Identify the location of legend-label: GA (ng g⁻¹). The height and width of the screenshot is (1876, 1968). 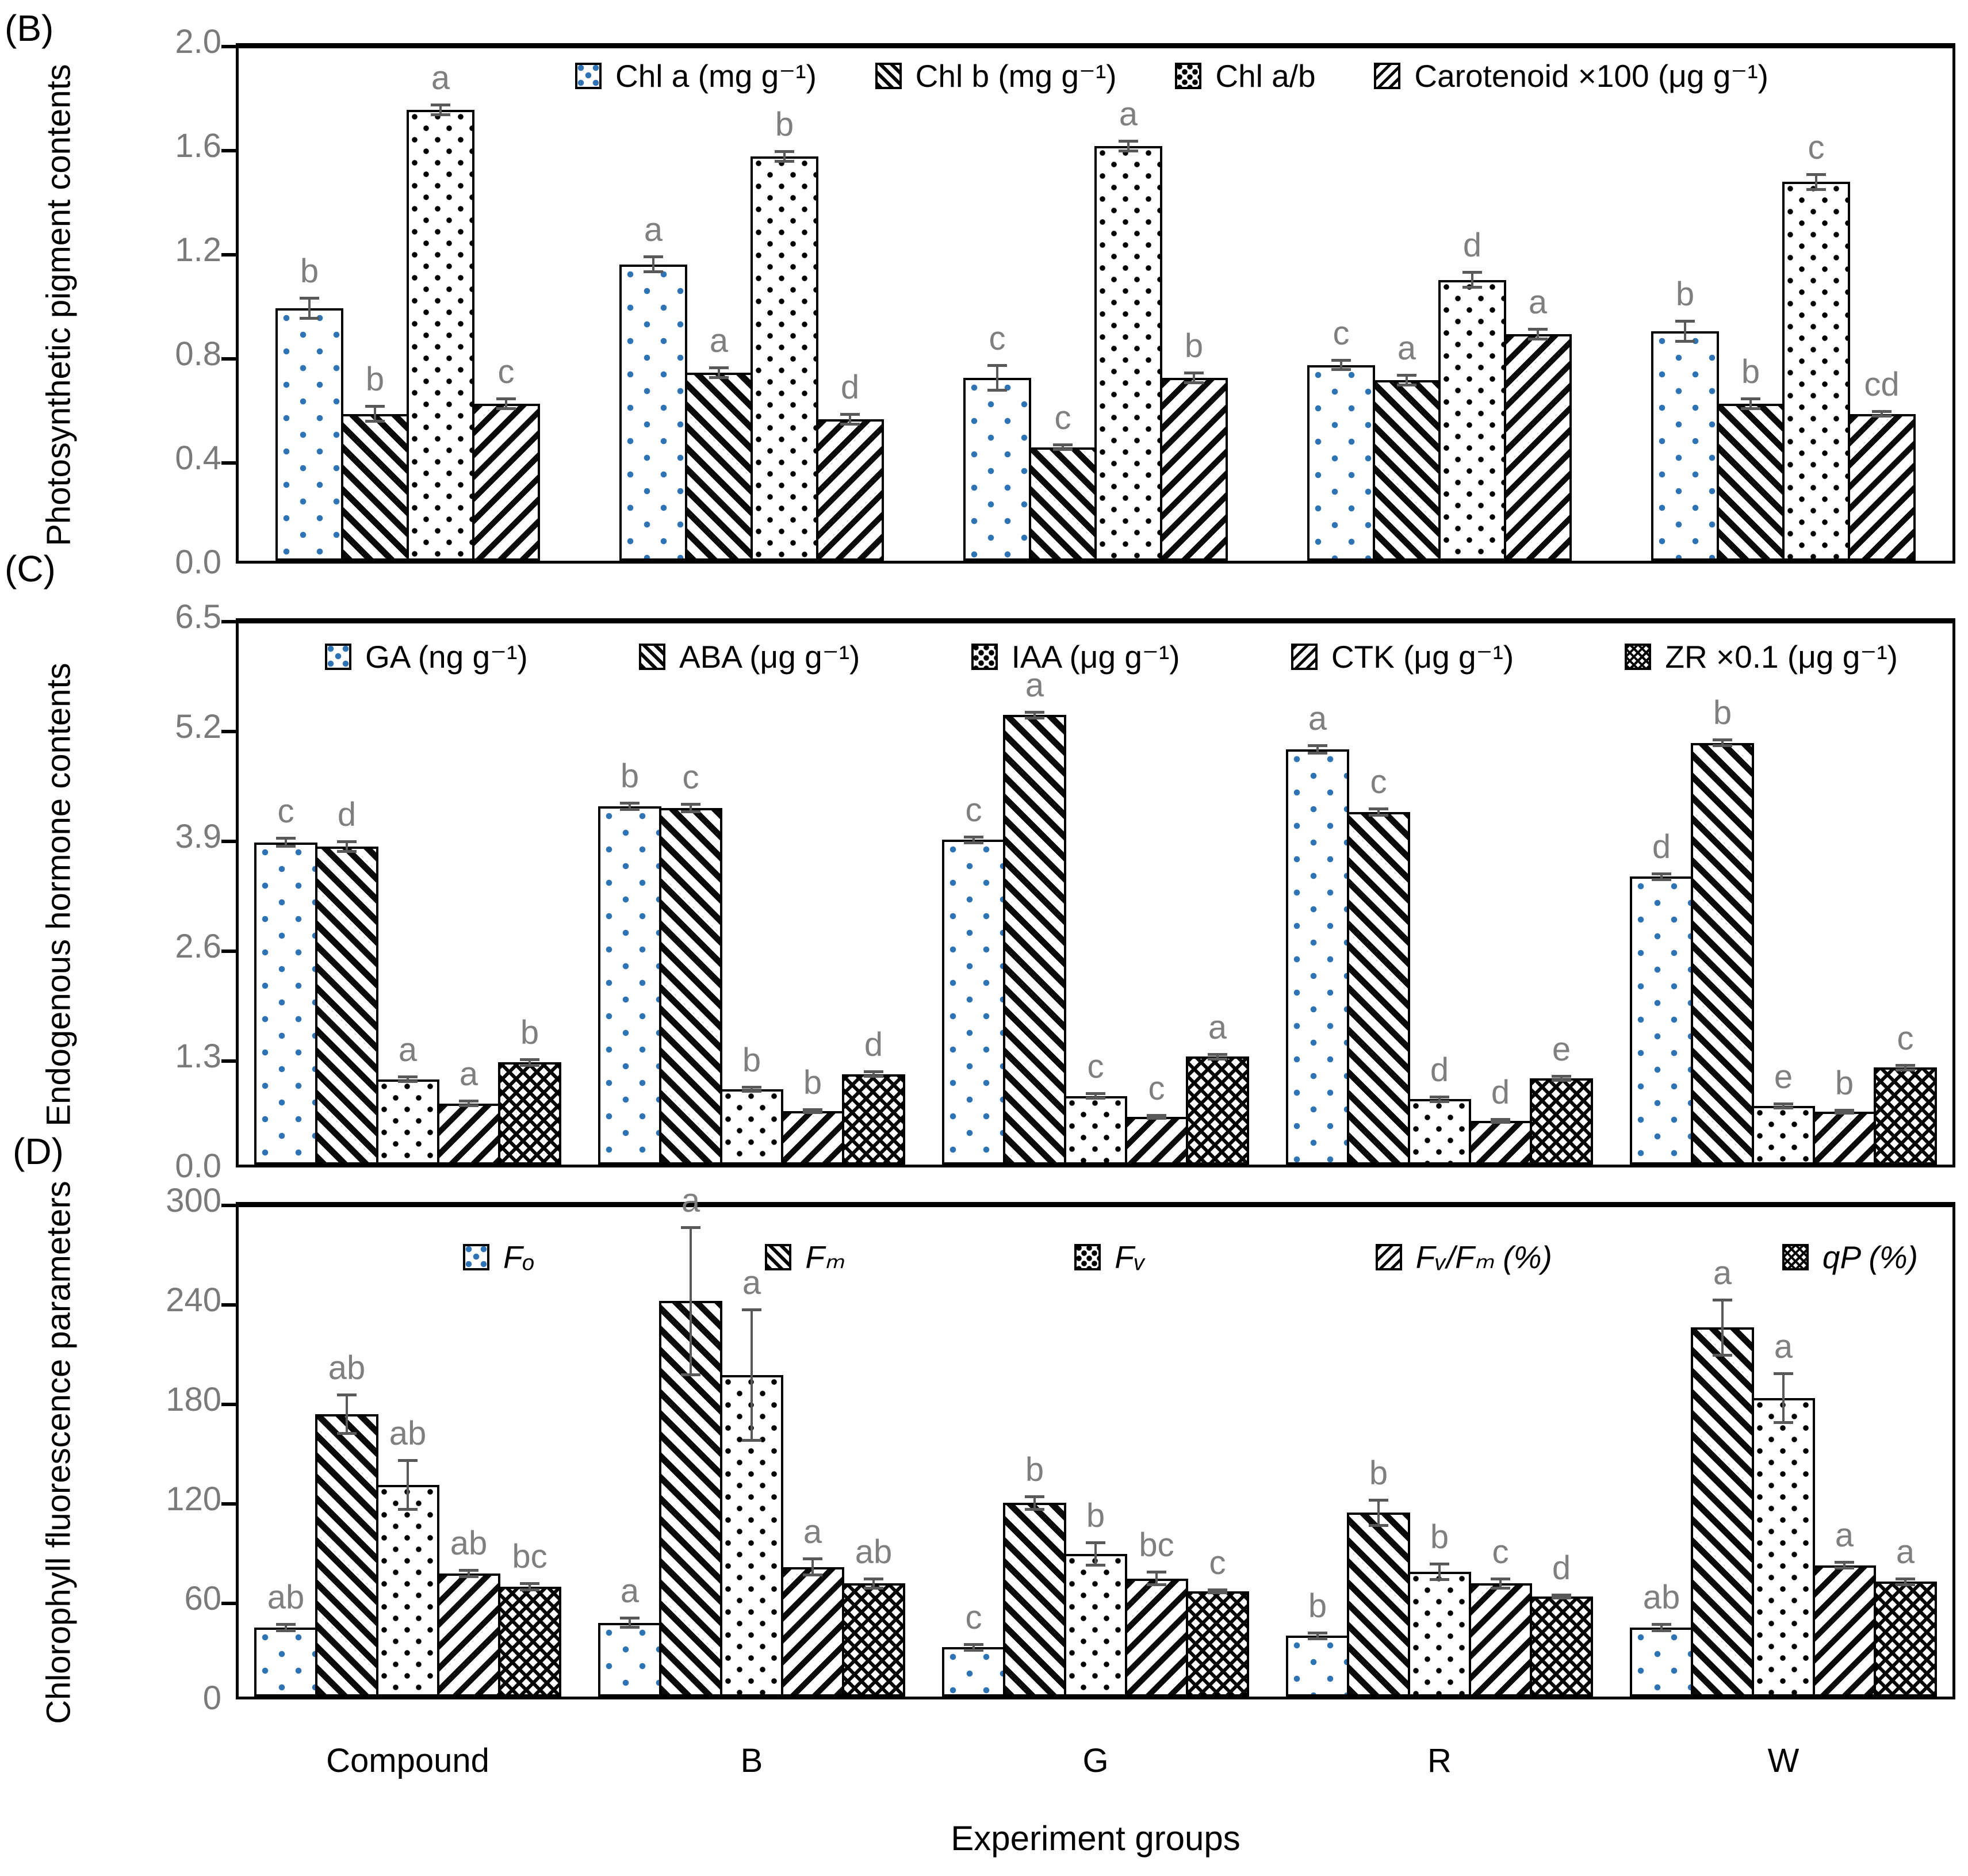
(446, 657).